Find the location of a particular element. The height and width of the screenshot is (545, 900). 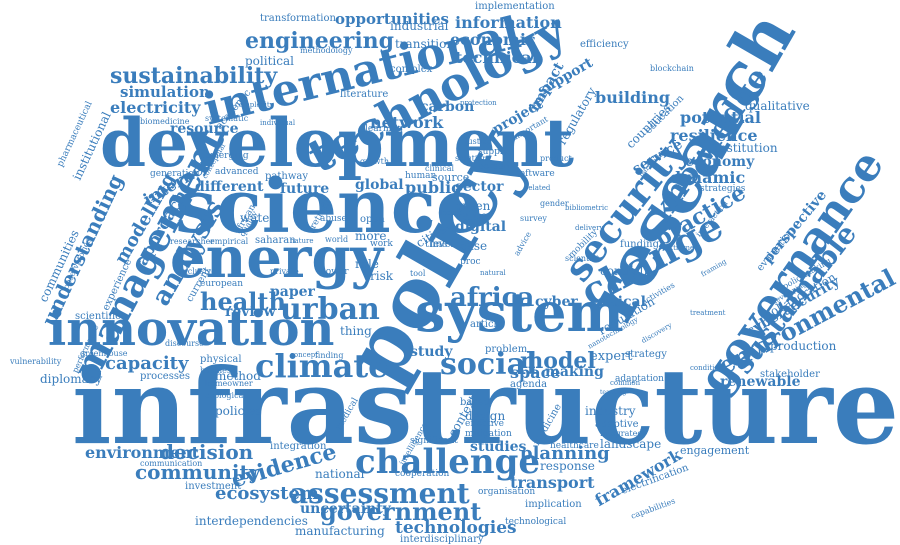

cloud-word-healthcare: healthcare is located at coordinates (574, 446).